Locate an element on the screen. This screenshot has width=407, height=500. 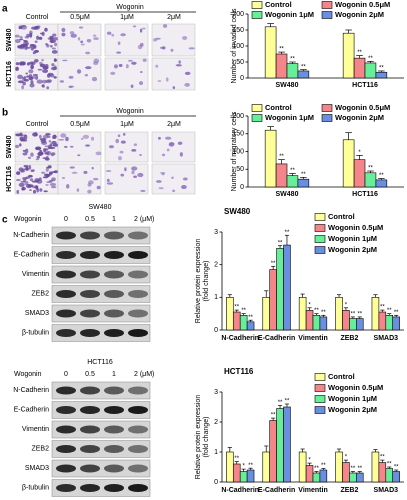
chart-title: HCT116 is located at coordinates (239, 371).